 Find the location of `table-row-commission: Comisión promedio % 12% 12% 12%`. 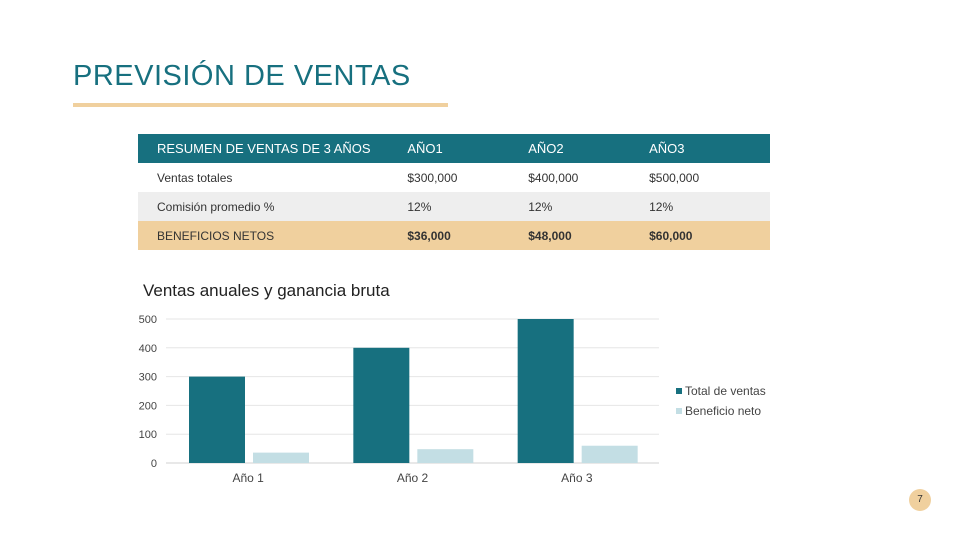

table-row-commission: Comisión promedio % 12% 12% 12% is located at coordinates (454, 206).